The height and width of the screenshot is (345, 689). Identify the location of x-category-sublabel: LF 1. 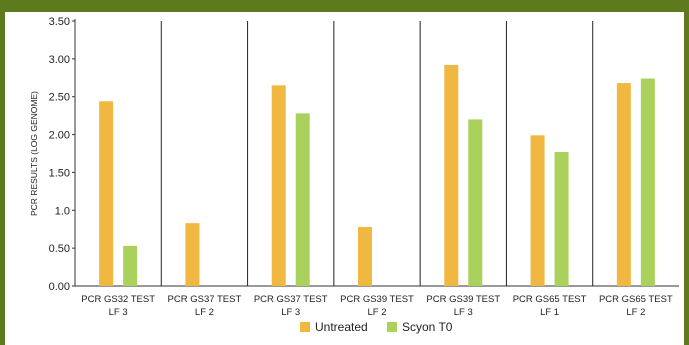
(549, 312).